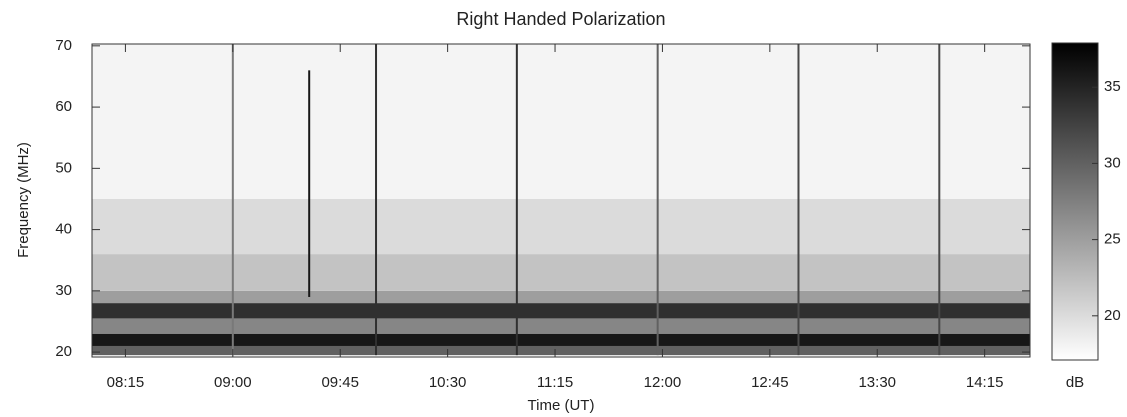 This screenshot has height=417, width=1127. Describe the element at coordinates (63, 45) in the screenshot. I see `y-tick-label: 70` at that location.